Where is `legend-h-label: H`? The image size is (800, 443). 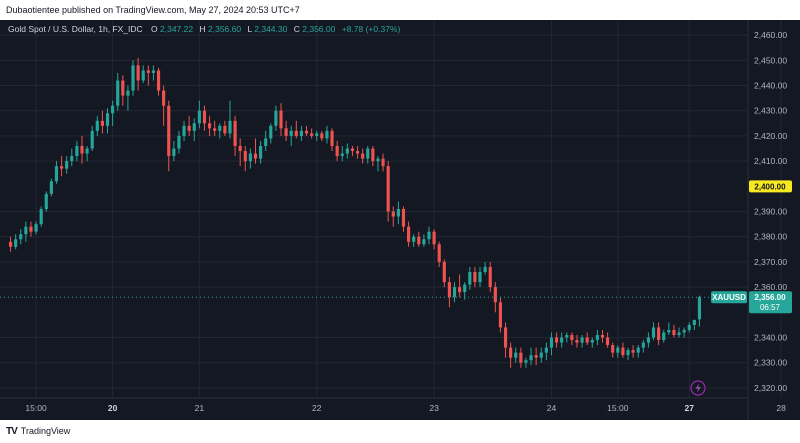 legend-h-label: H is located at coordinates (202, 29).